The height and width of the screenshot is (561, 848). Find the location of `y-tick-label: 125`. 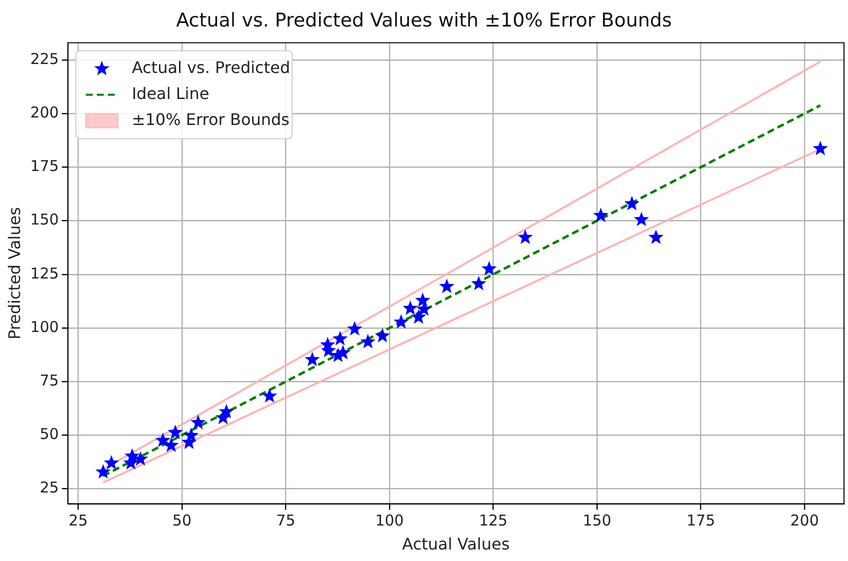

y-tick-label: 125 is located at coordinates (44, 273).